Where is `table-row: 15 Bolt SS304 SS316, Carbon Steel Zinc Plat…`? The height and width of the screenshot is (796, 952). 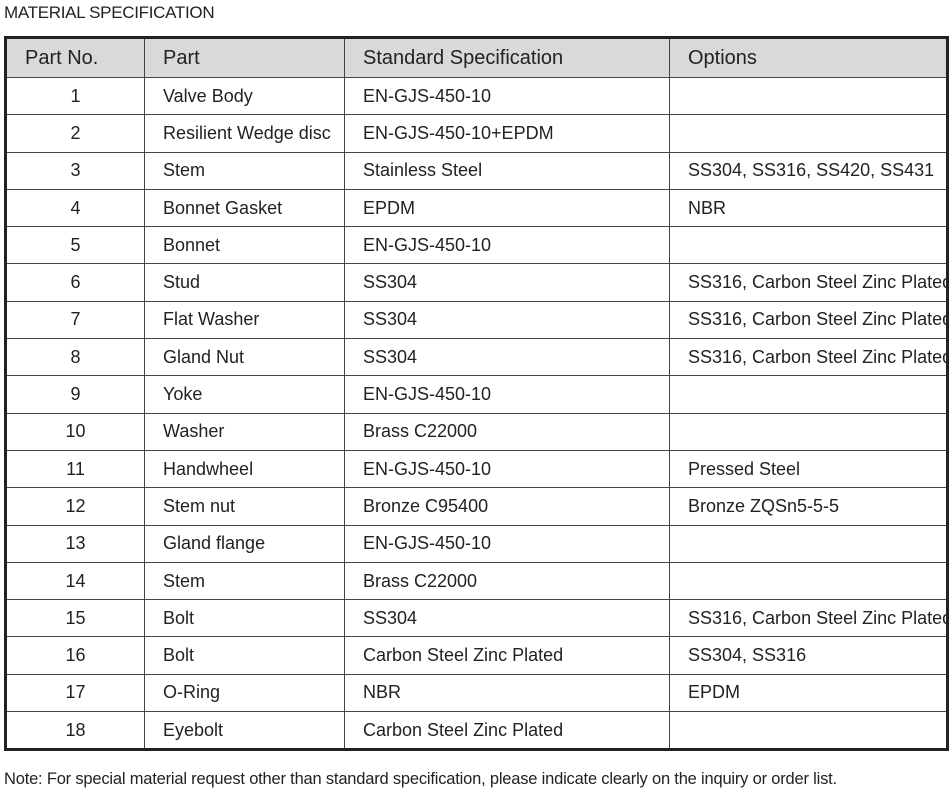 table-row: 15 Bolt SS304 SS316, Carbon Steel Zinc Plat… is located at coordinates (476, 618).